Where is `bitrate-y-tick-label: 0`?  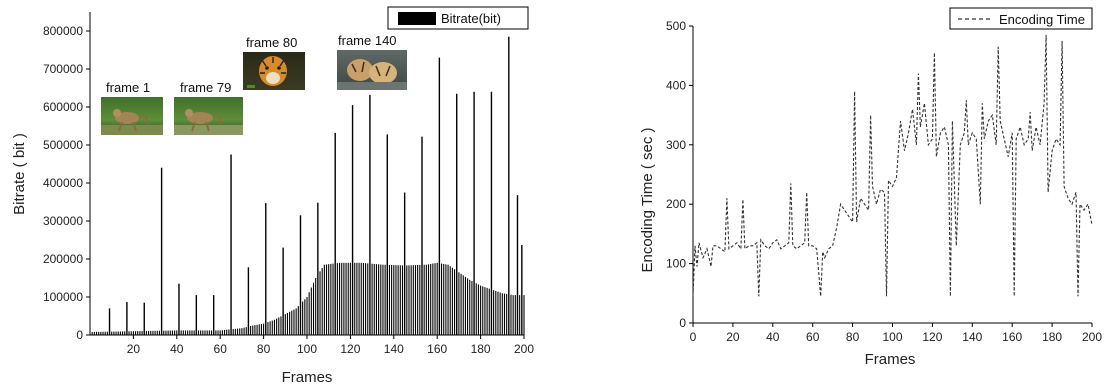
bitrate-y-tick-label: 0 is located at coordinates (79, 335).